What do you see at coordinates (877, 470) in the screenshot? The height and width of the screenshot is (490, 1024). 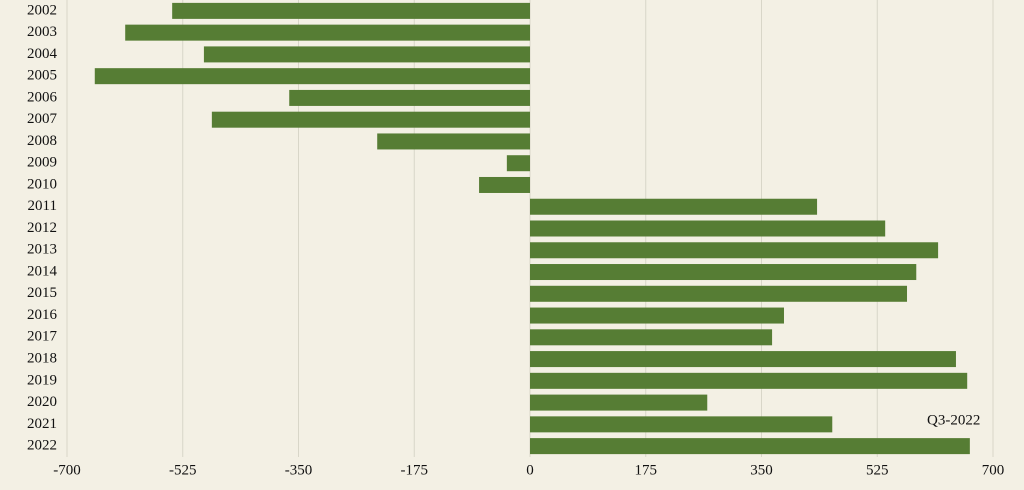 I see `x-tick-label: 525` at bounding box center [877, 470].